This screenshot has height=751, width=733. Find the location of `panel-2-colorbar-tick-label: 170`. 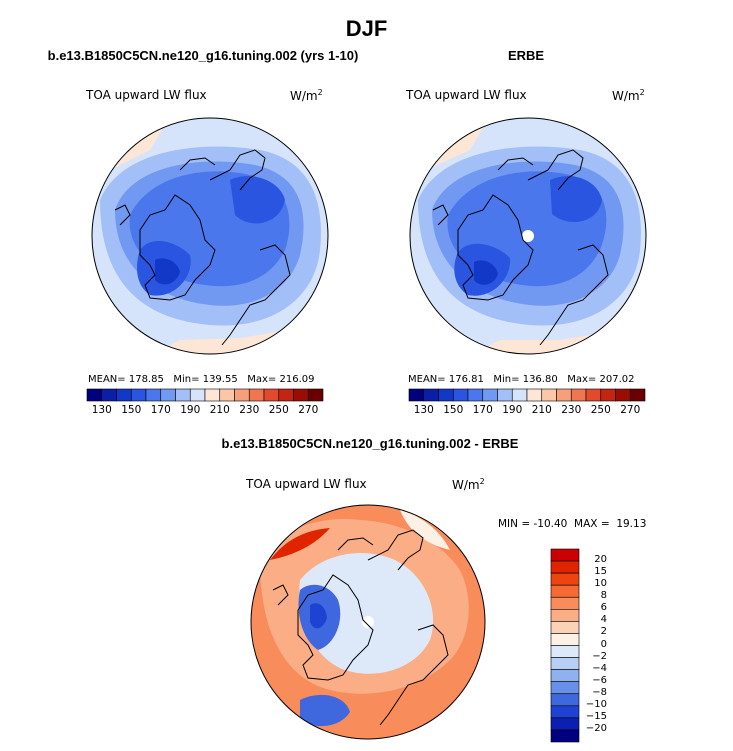

panel-2-colorbar-tick-label: 170 is located at coordinates (482, 410).